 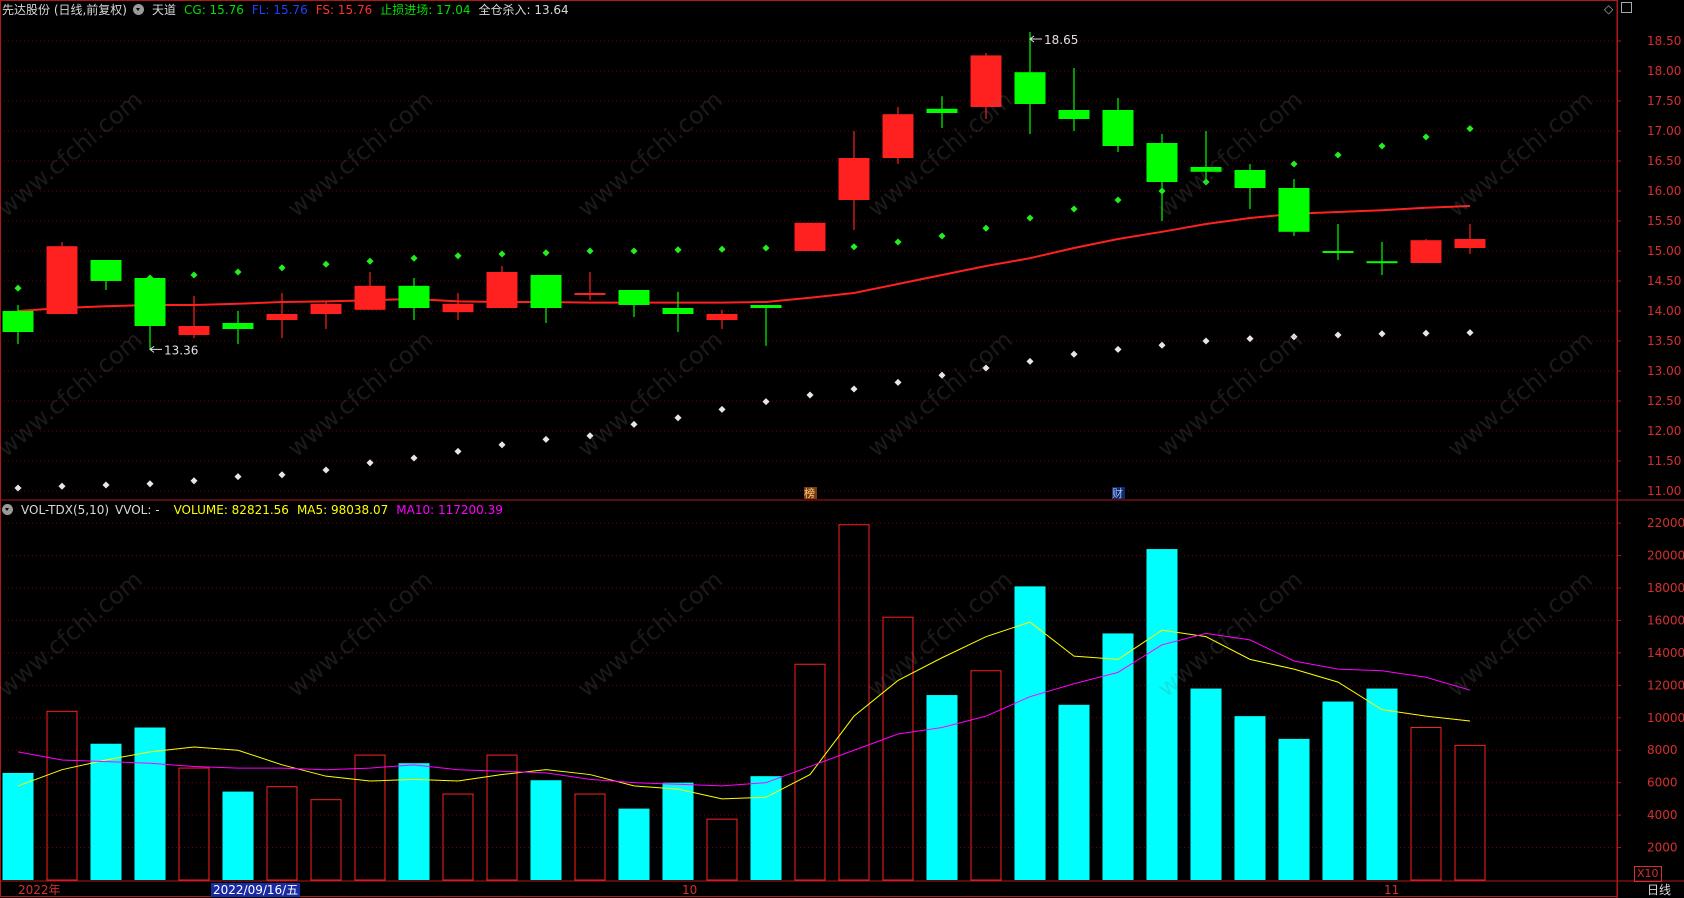 I want to click on volume-tick-label: 20000, so click(x=1665, y=556).